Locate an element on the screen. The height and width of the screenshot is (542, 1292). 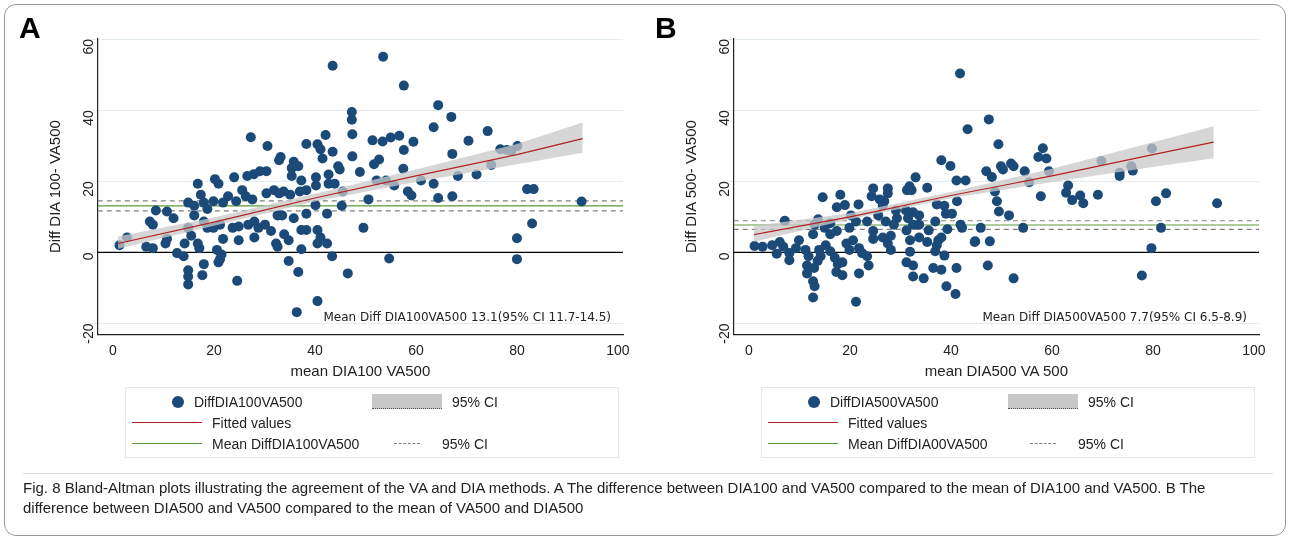
chart-title: A is located at coordinates (30, 28).